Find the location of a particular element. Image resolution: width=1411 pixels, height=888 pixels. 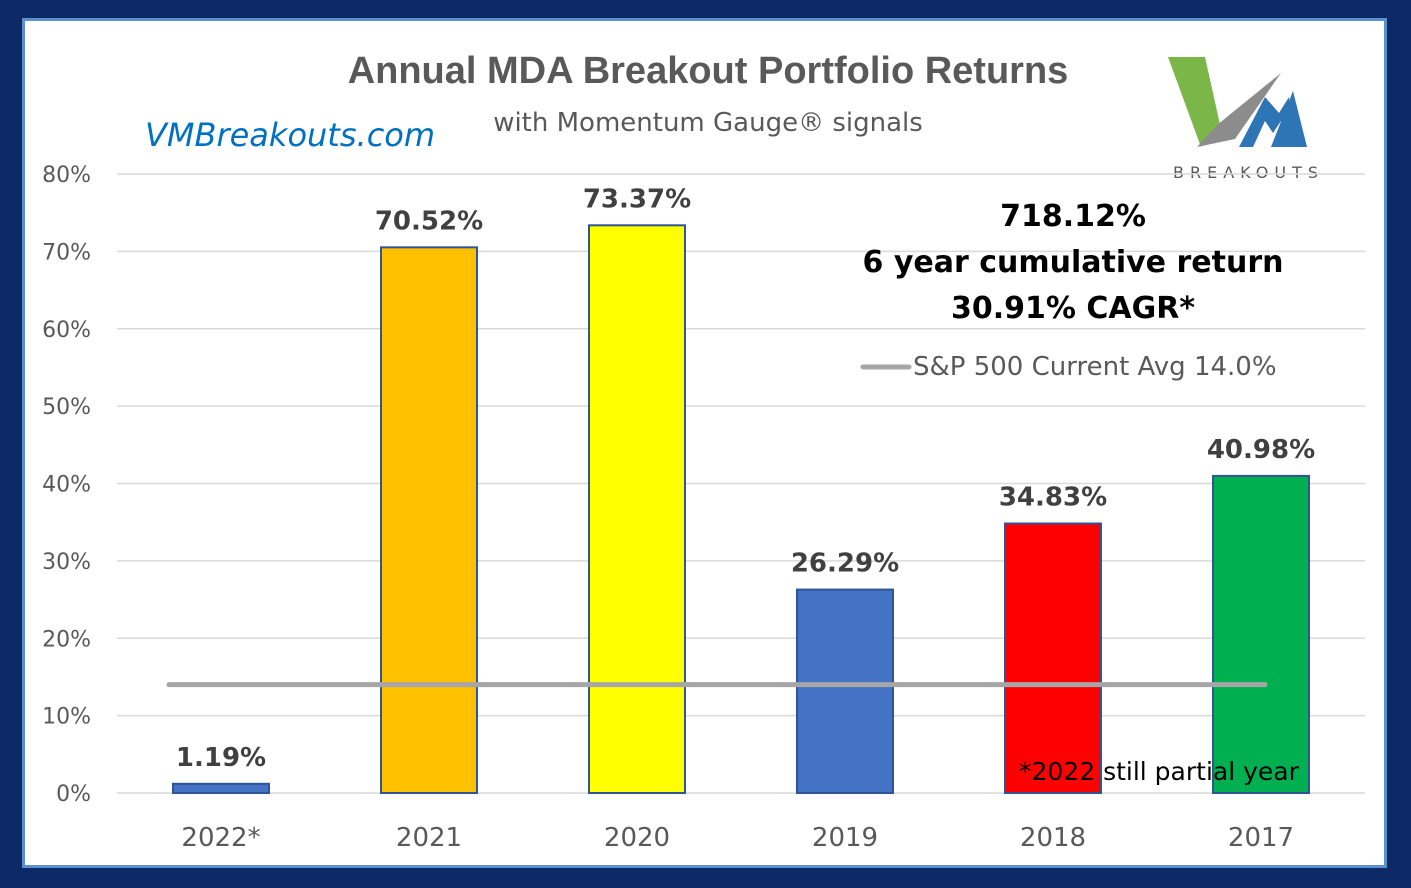

x-category-label: 2017 is located at coordinates (1261, 838).